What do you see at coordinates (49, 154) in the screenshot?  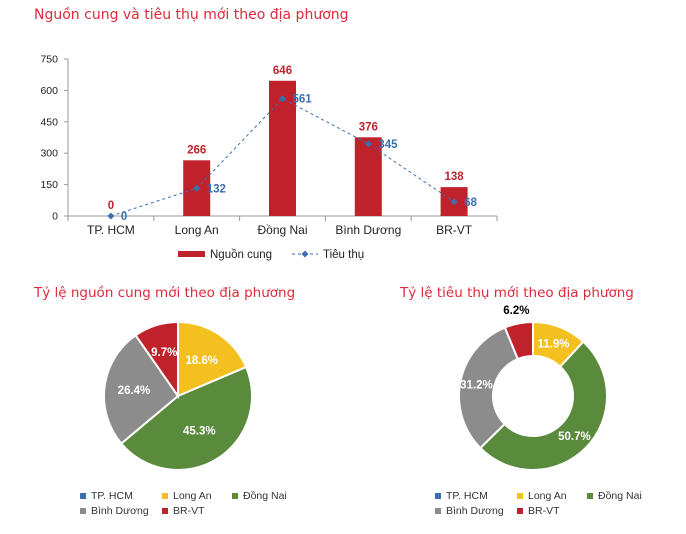 I see `y-tick-label: 300` at bounding box center [49, 154].